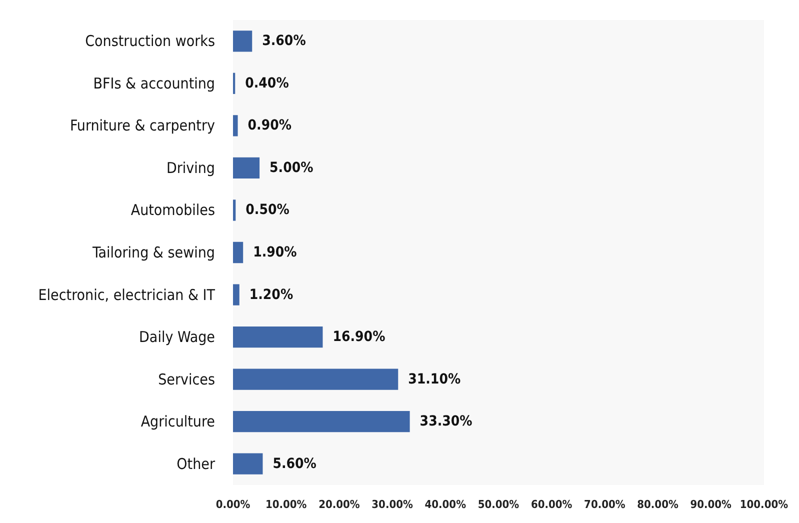  I want to click on data-label: 5.00%, so click(292, 168).